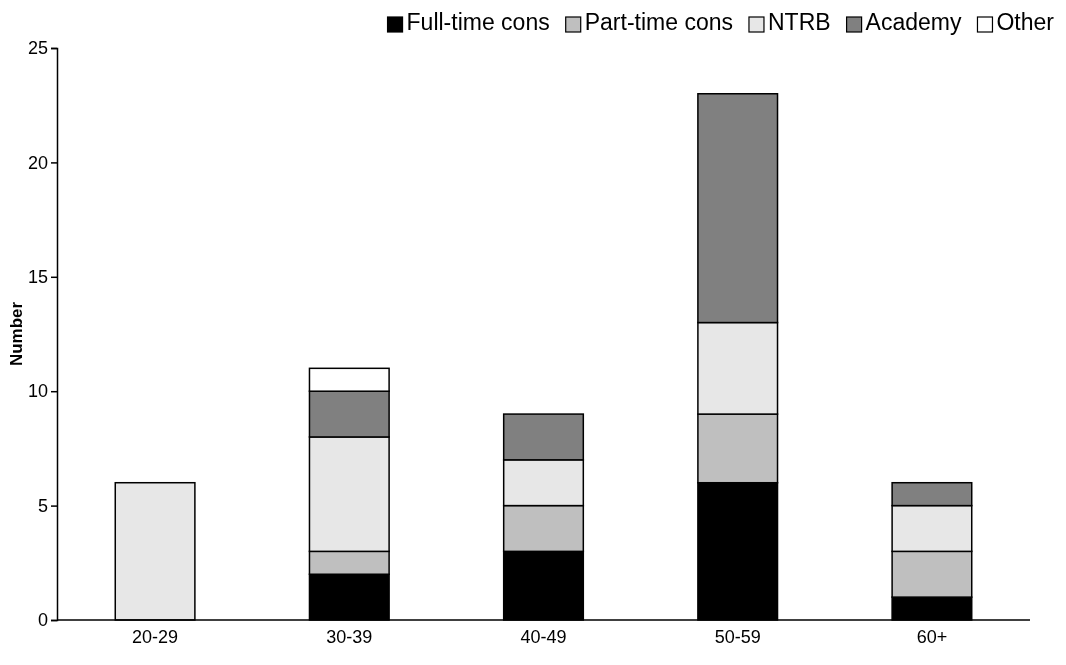 This screenshot has width=1066, height=665. What do you see at coordinates (932, 636) in the screenshot?
I see `x-tick-label: 60+` at bounding box center [932, 636].